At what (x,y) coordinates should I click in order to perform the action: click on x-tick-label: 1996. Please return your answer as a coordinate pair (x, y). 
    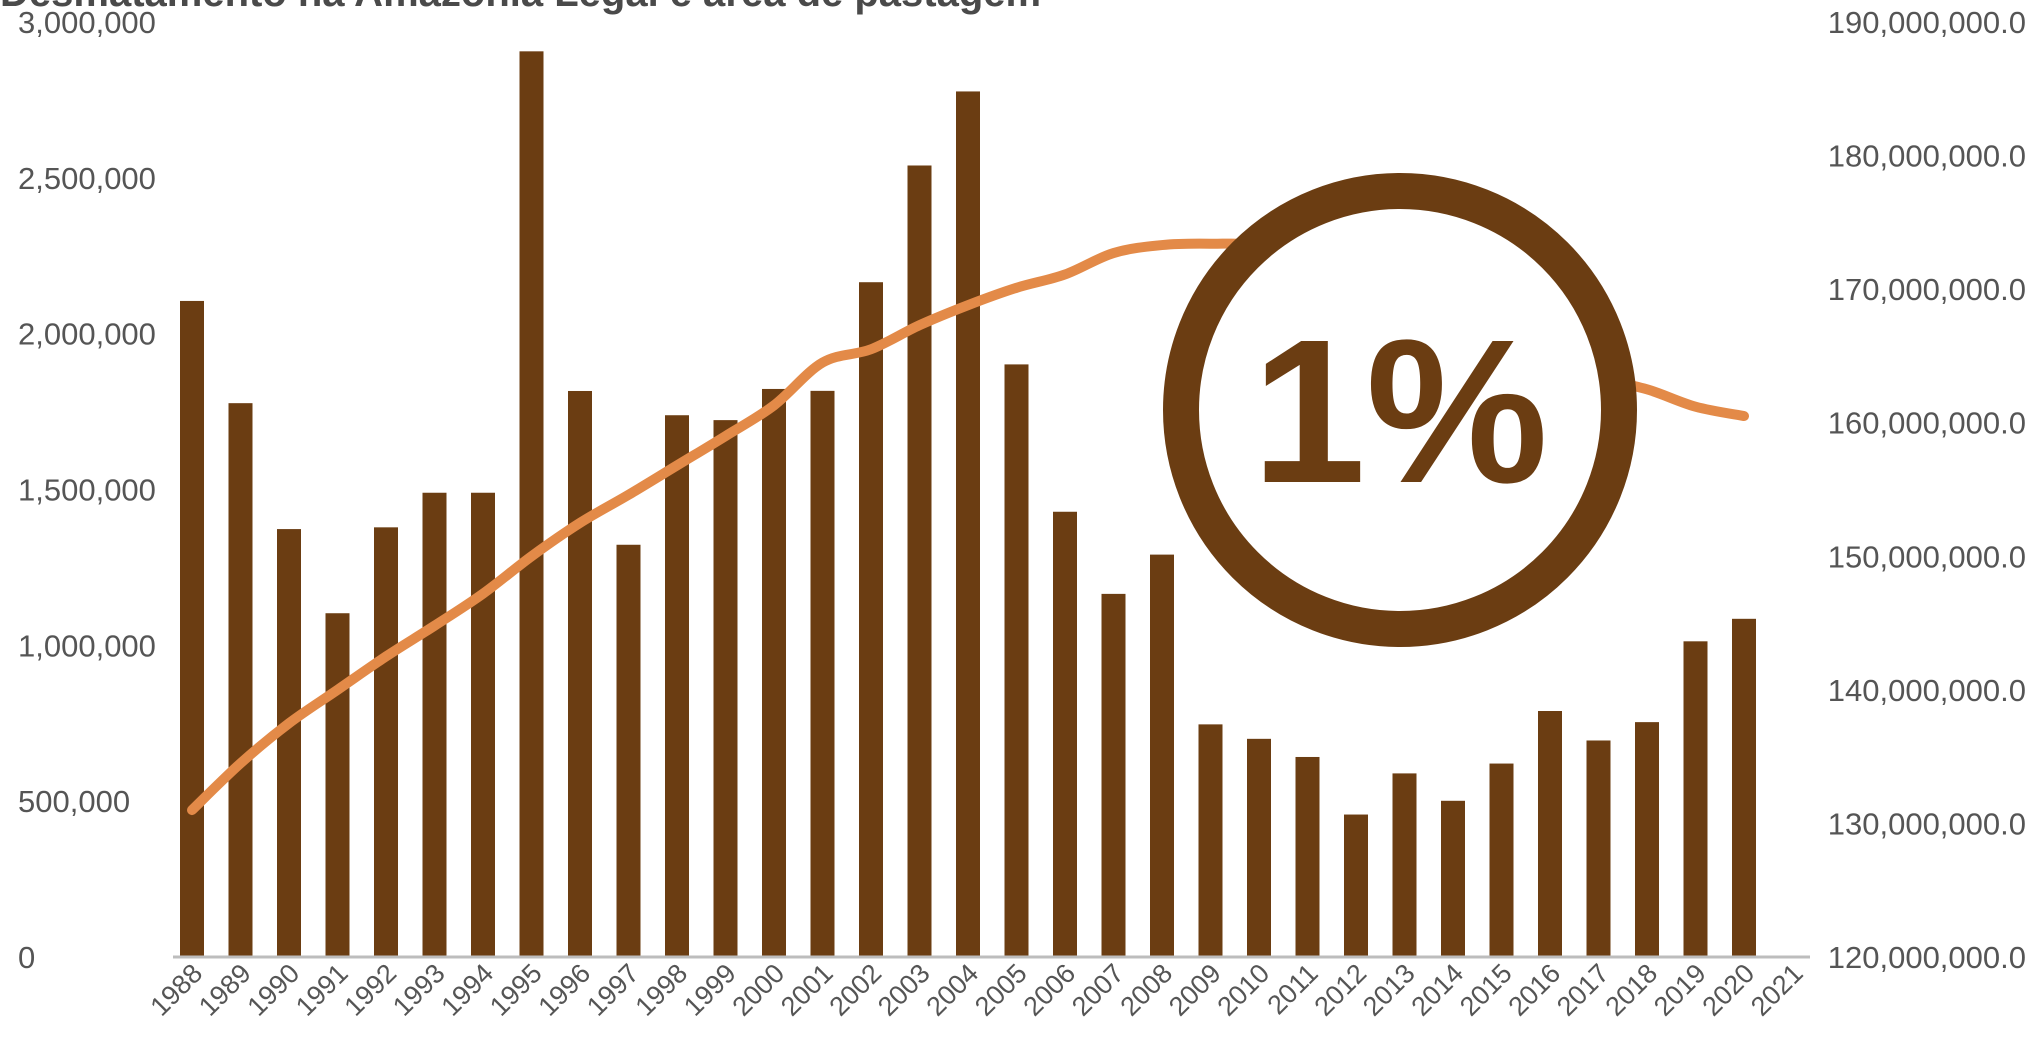
    Looking at the image, I should click on (565, 990).